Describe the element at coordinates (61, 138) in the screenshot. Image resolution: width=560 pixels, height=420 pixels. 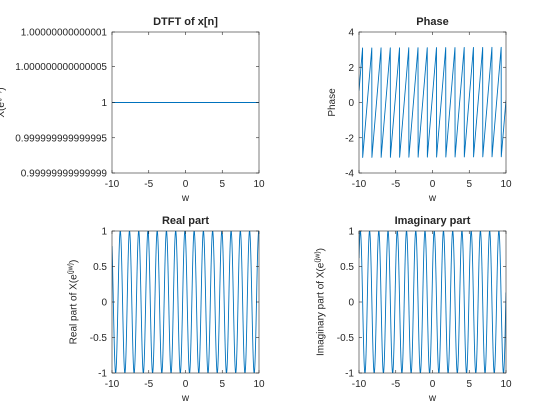
I see `y-tick-label: 0.999999999999995` at that location.